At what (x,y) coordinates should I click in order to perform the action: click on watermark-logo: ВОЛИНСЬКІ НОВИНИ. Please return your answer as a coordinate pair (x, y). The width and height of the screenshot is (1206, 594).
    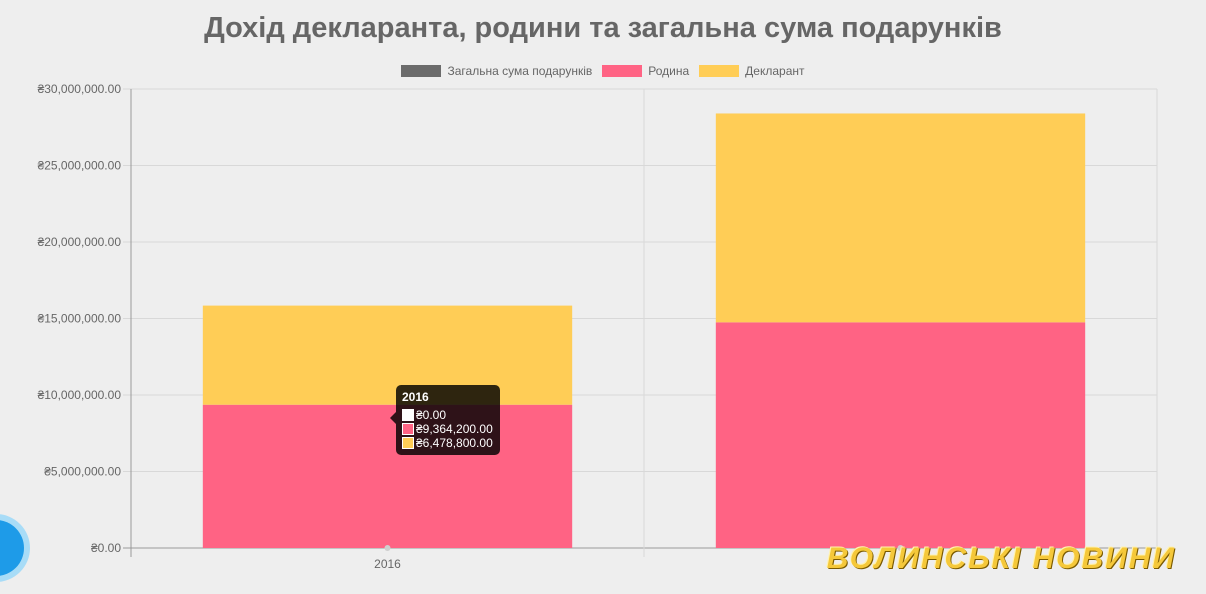
    Looking at the image, I should click on (1001, 558).